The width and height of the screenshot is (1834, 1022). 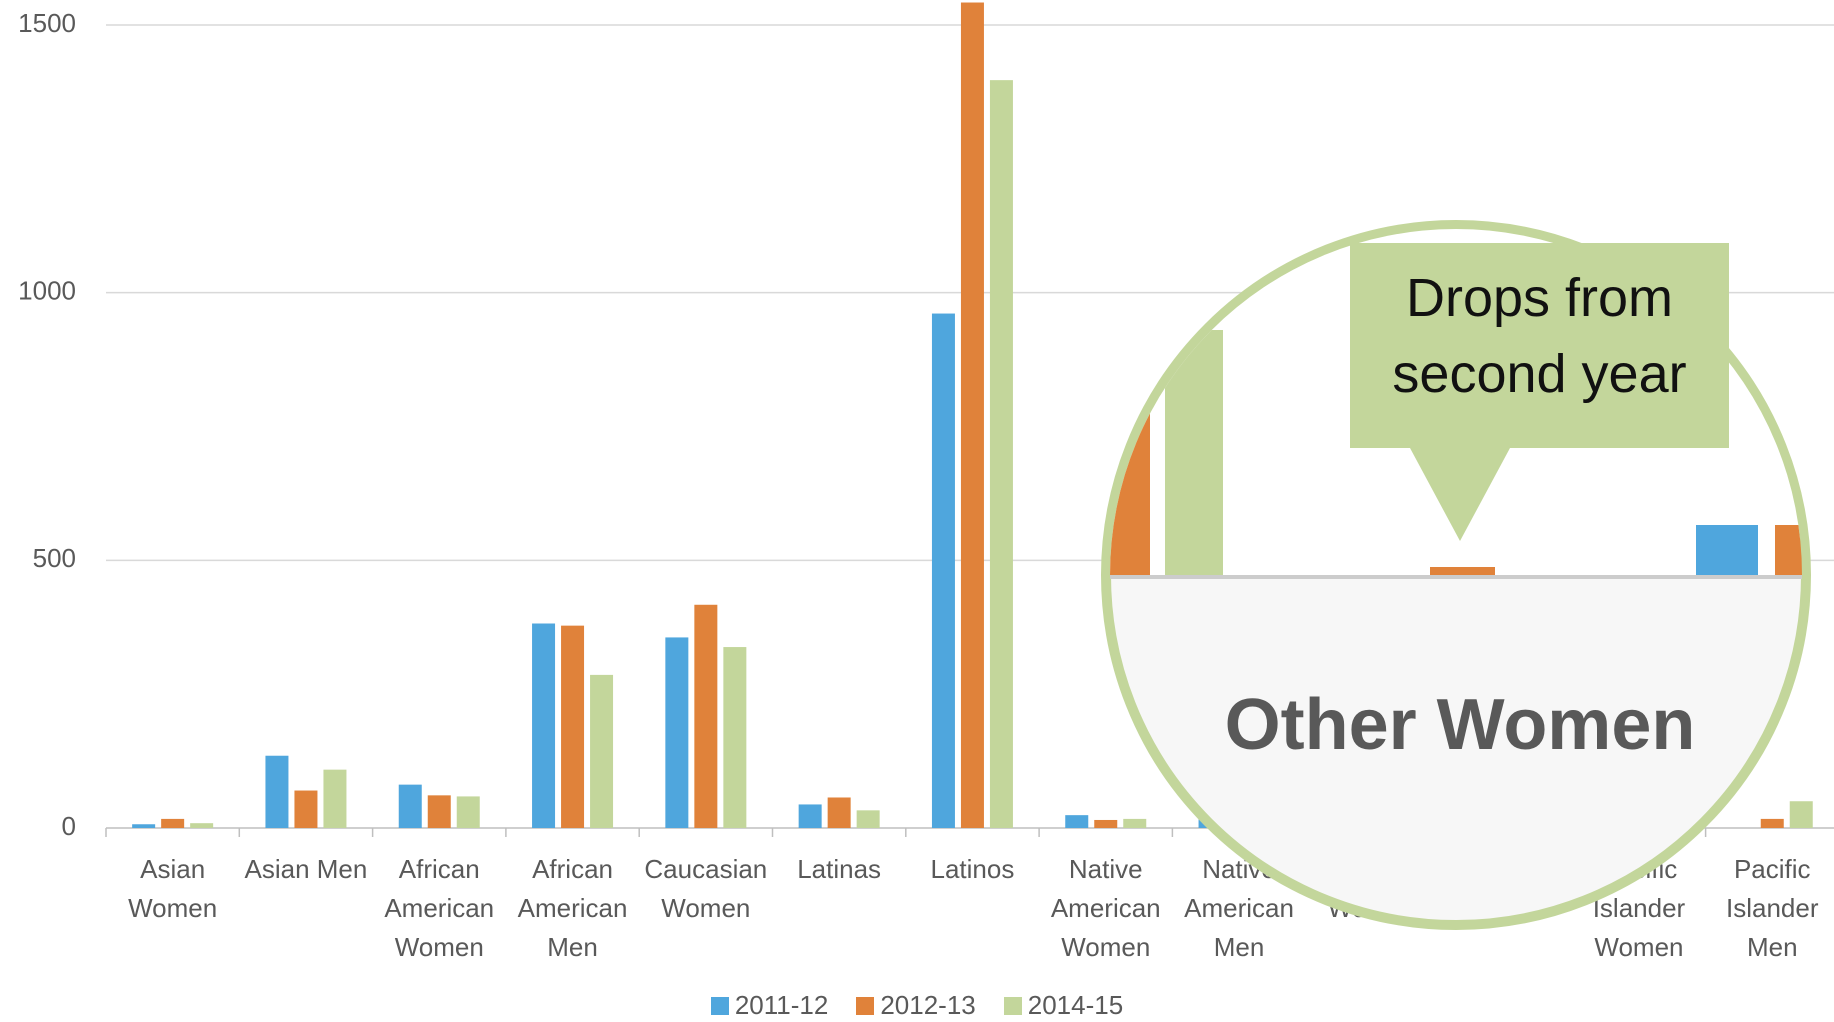 What do you see at coordinates (928, 1005) in the screenshot?
I see `legend-label: 2012-13` at bounding box center [928, 1005].